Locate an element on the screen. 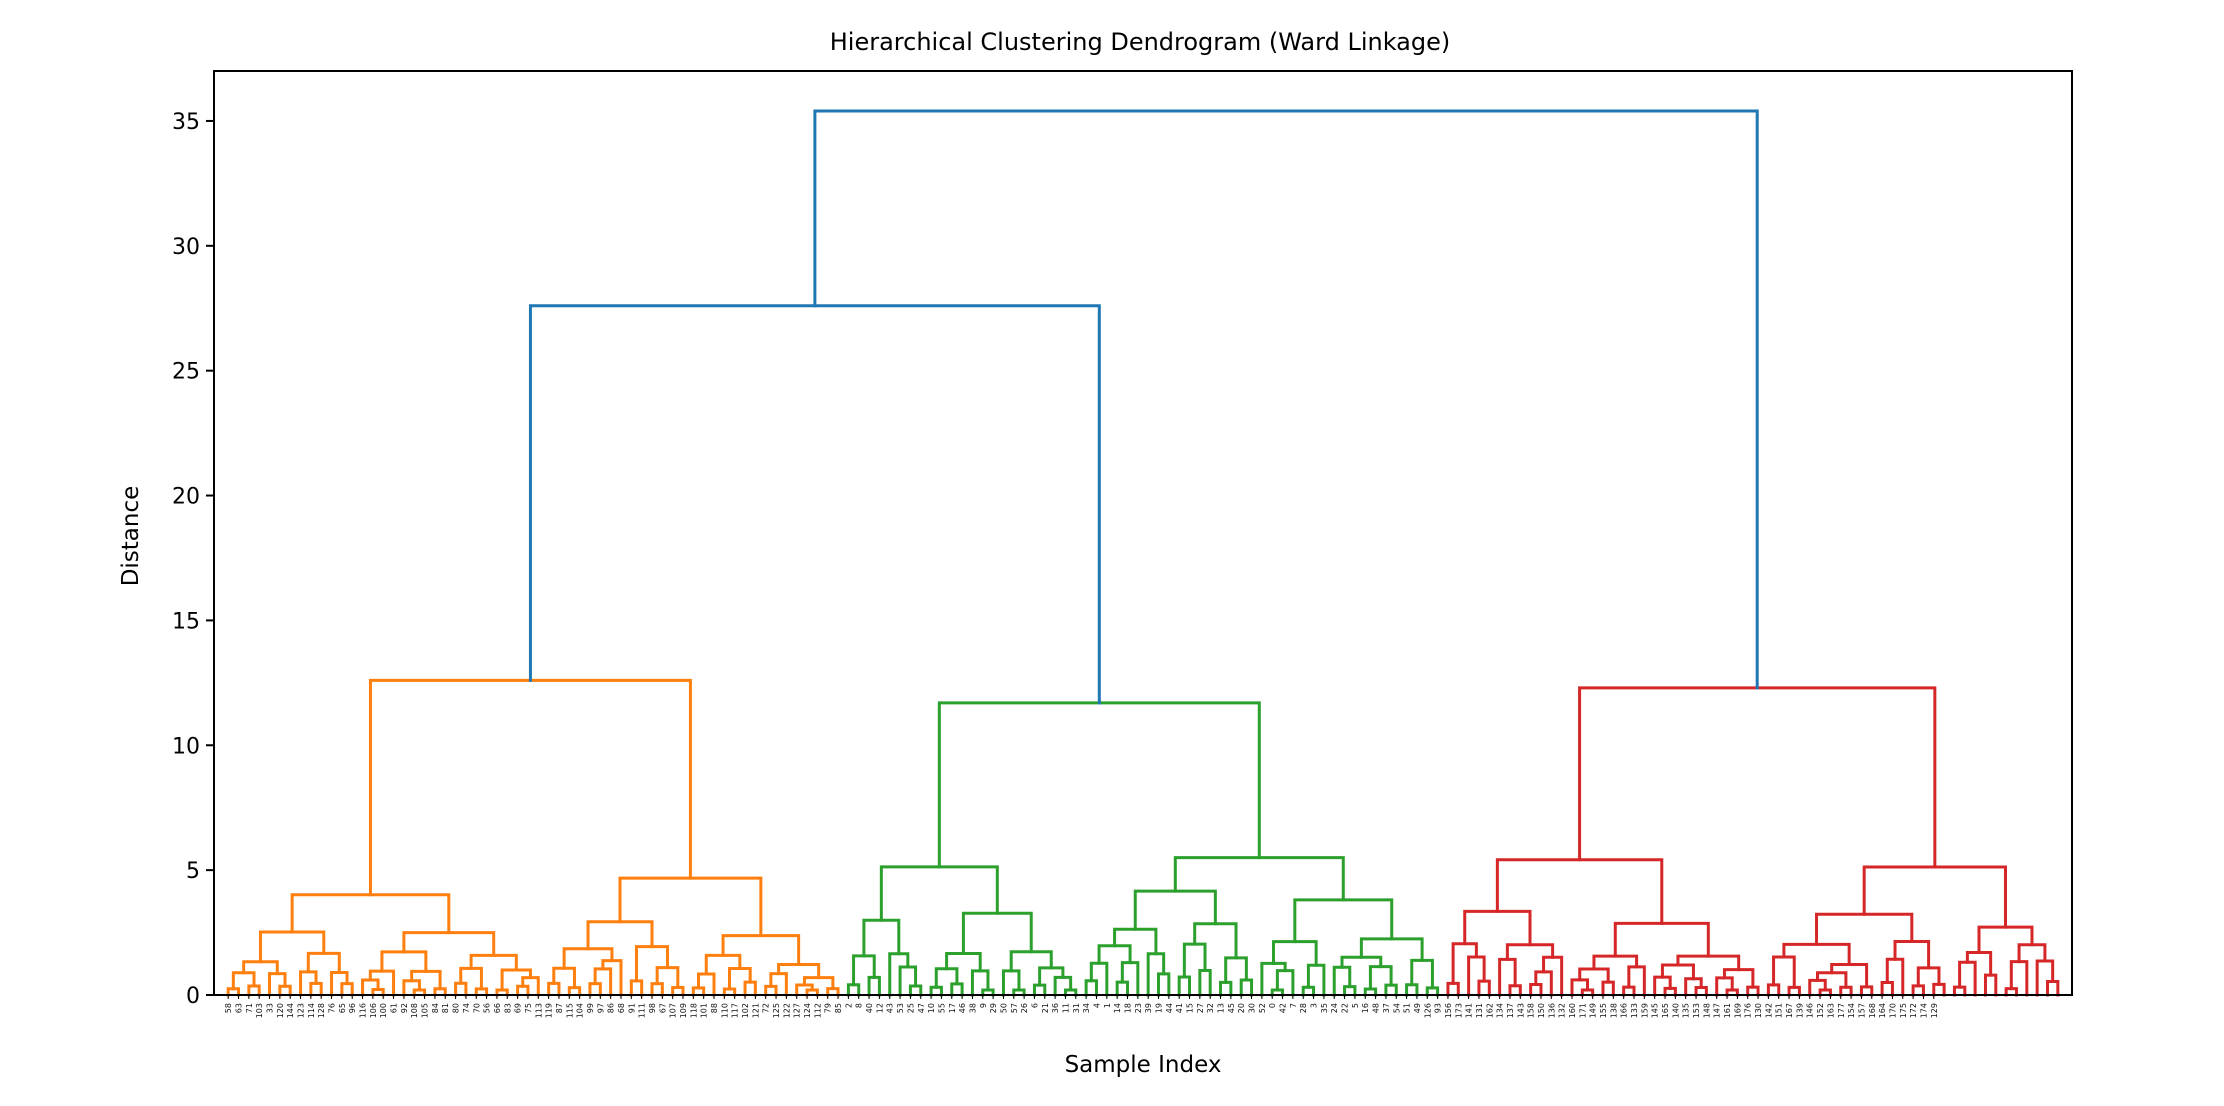  x-tick-label: 20 is located at coordinates (1241, 1008).